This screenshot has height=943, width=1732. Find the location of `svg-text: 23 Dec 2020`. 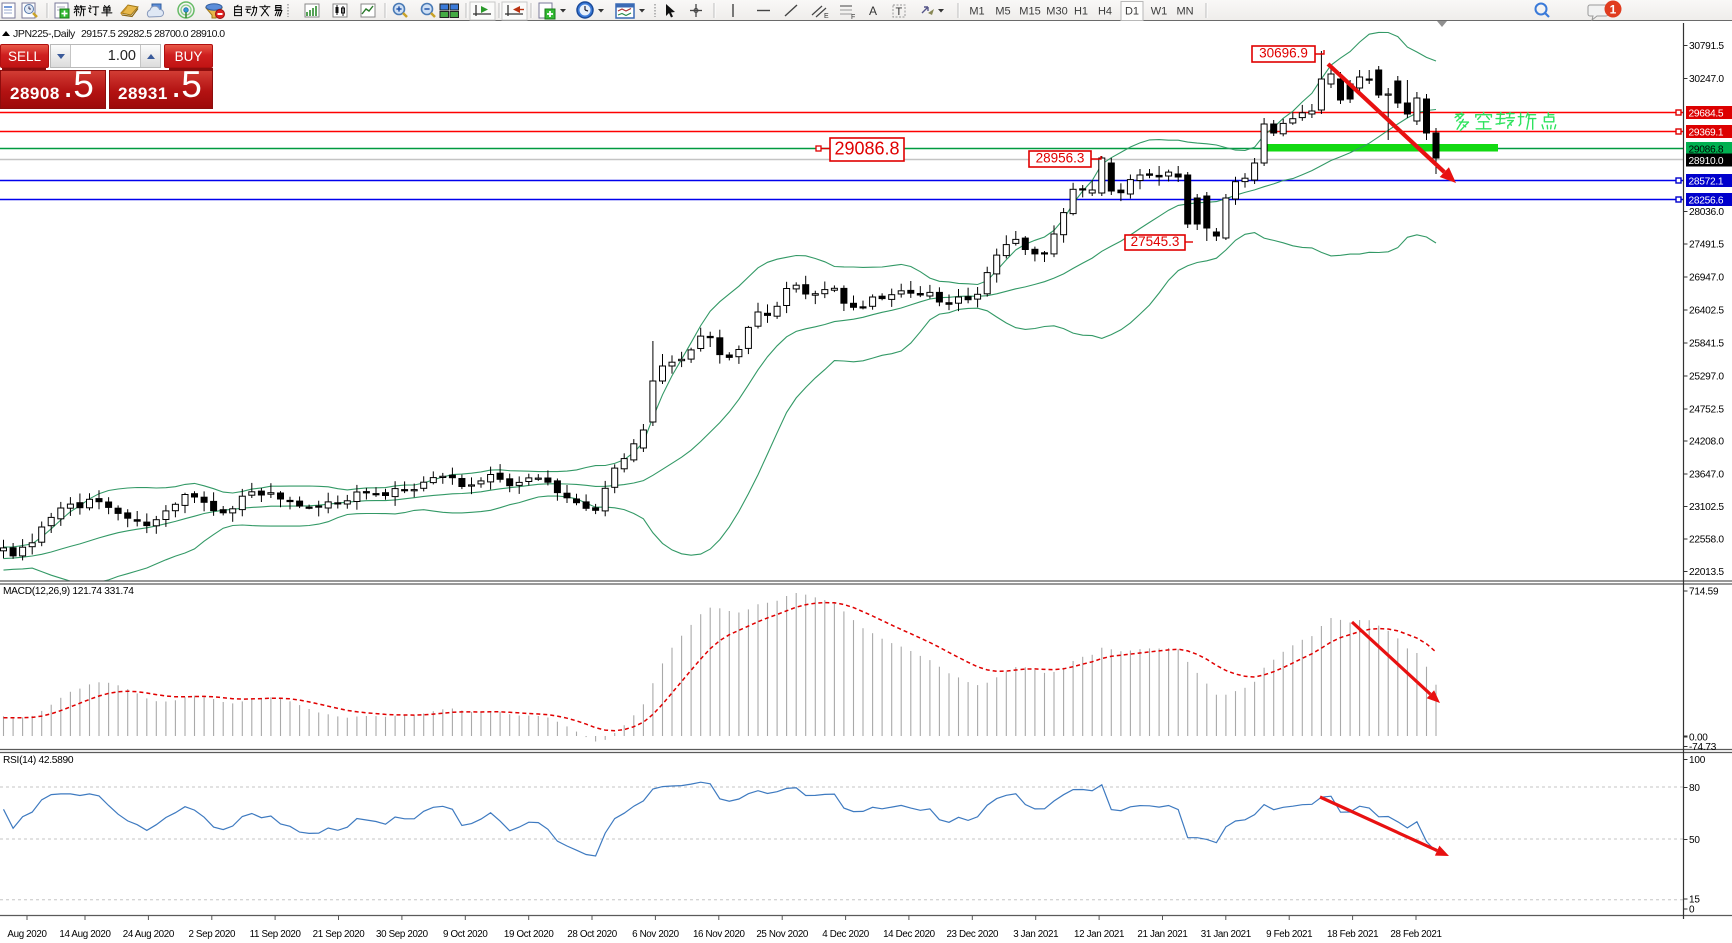

svg-text: 23 Dec 2020 is located at coordinates (972, 934).